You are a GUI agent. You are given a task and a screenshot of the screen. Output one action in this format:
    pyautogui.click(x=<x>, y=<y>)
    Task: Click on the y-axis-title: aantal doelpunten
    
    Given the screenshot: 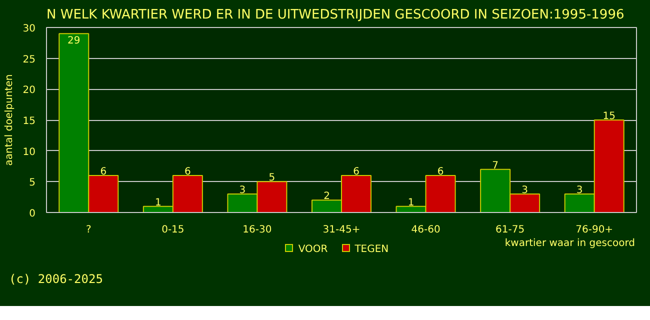 What is the action you would take?
    pyautogui.click(x=9, y=120)
    